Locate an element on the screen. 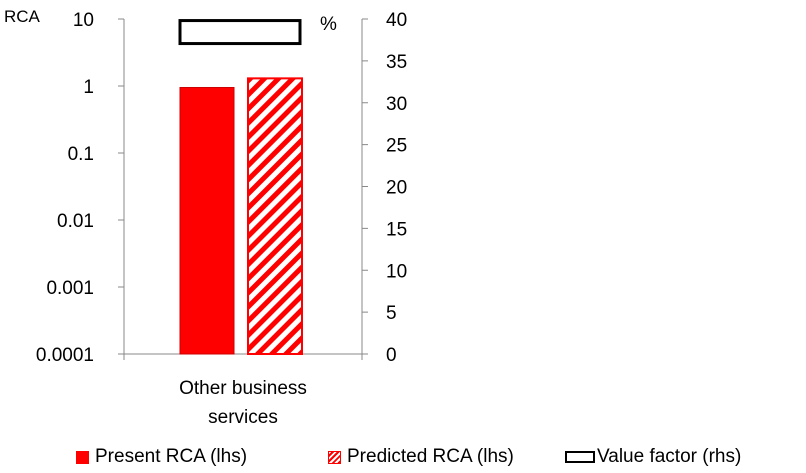  legend-item-present: Present RCA (lhs) is located at coordinates (161, 457).